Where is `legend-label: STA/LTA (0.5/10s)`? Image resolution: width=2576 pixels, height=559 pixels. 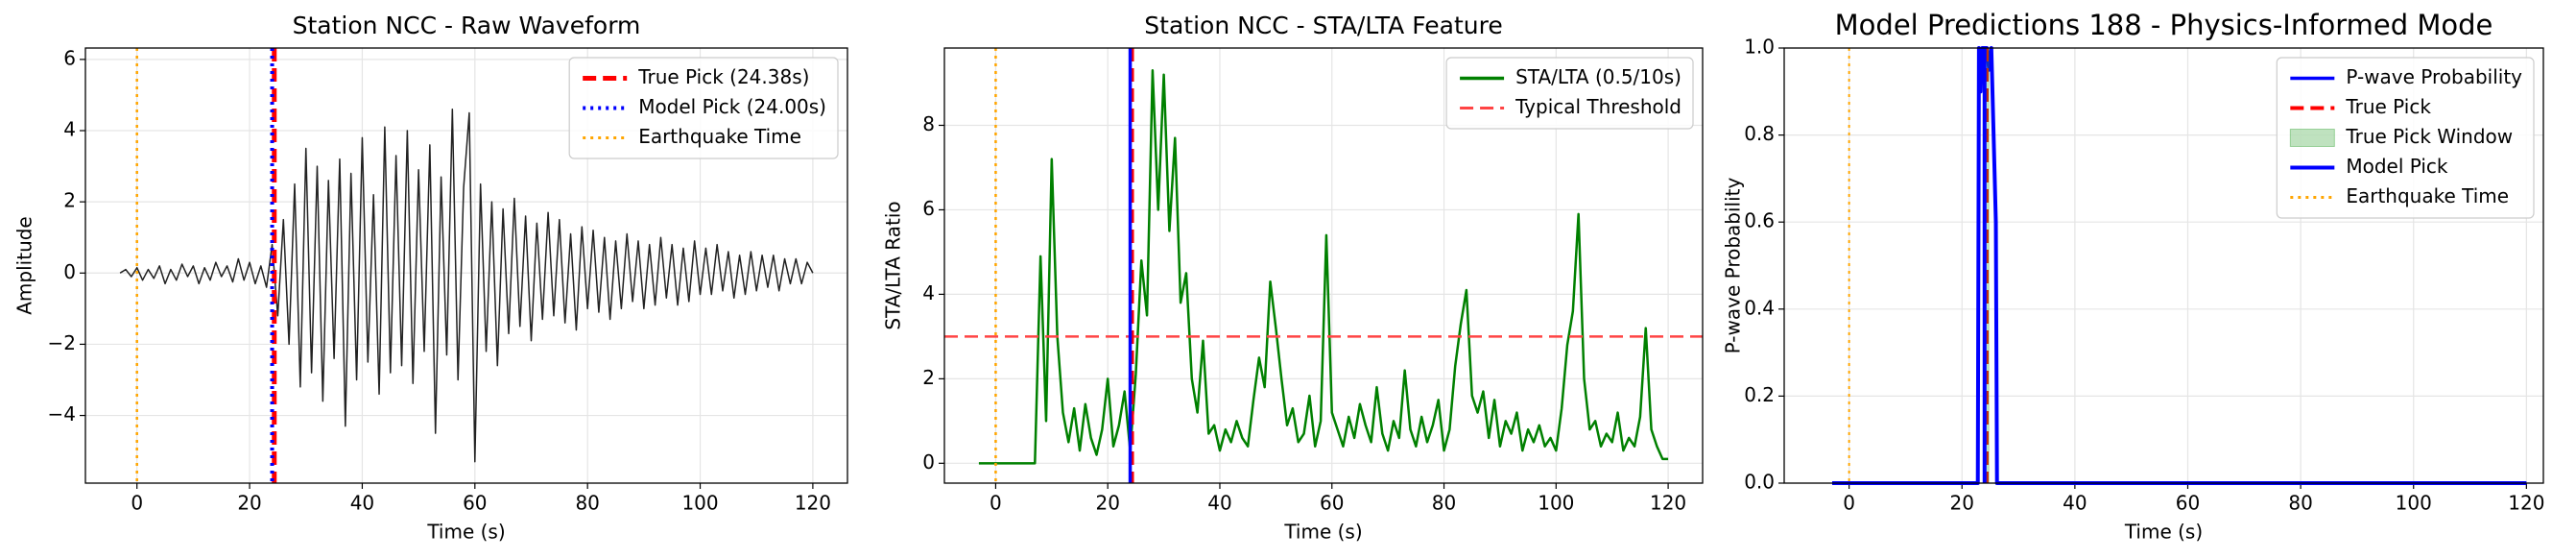
legend-label: STA/LTA (0.5/10s) is located at coordinates (1598, 76).